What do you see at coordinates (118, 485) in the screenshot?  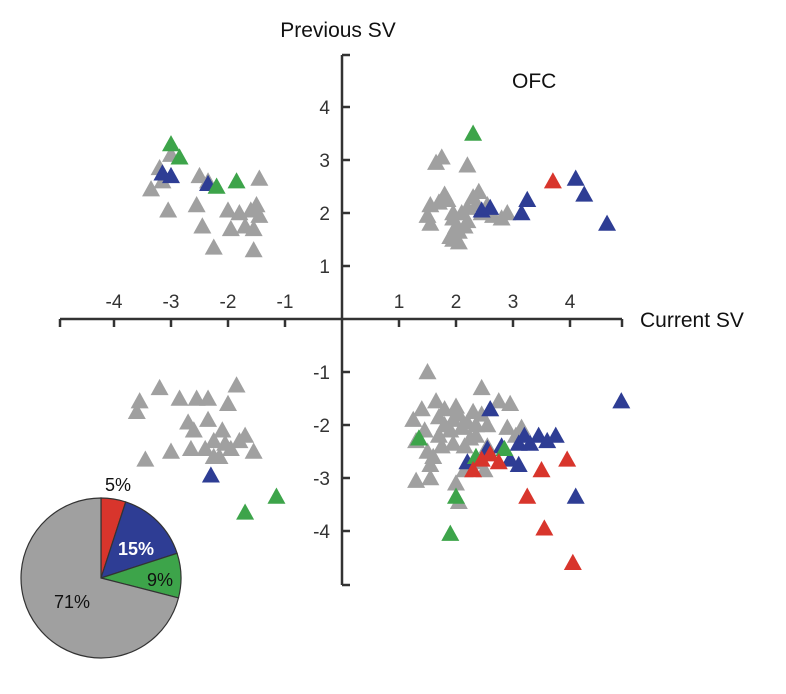 I see `pie-label: 5%` at bounding box center [118, 485].